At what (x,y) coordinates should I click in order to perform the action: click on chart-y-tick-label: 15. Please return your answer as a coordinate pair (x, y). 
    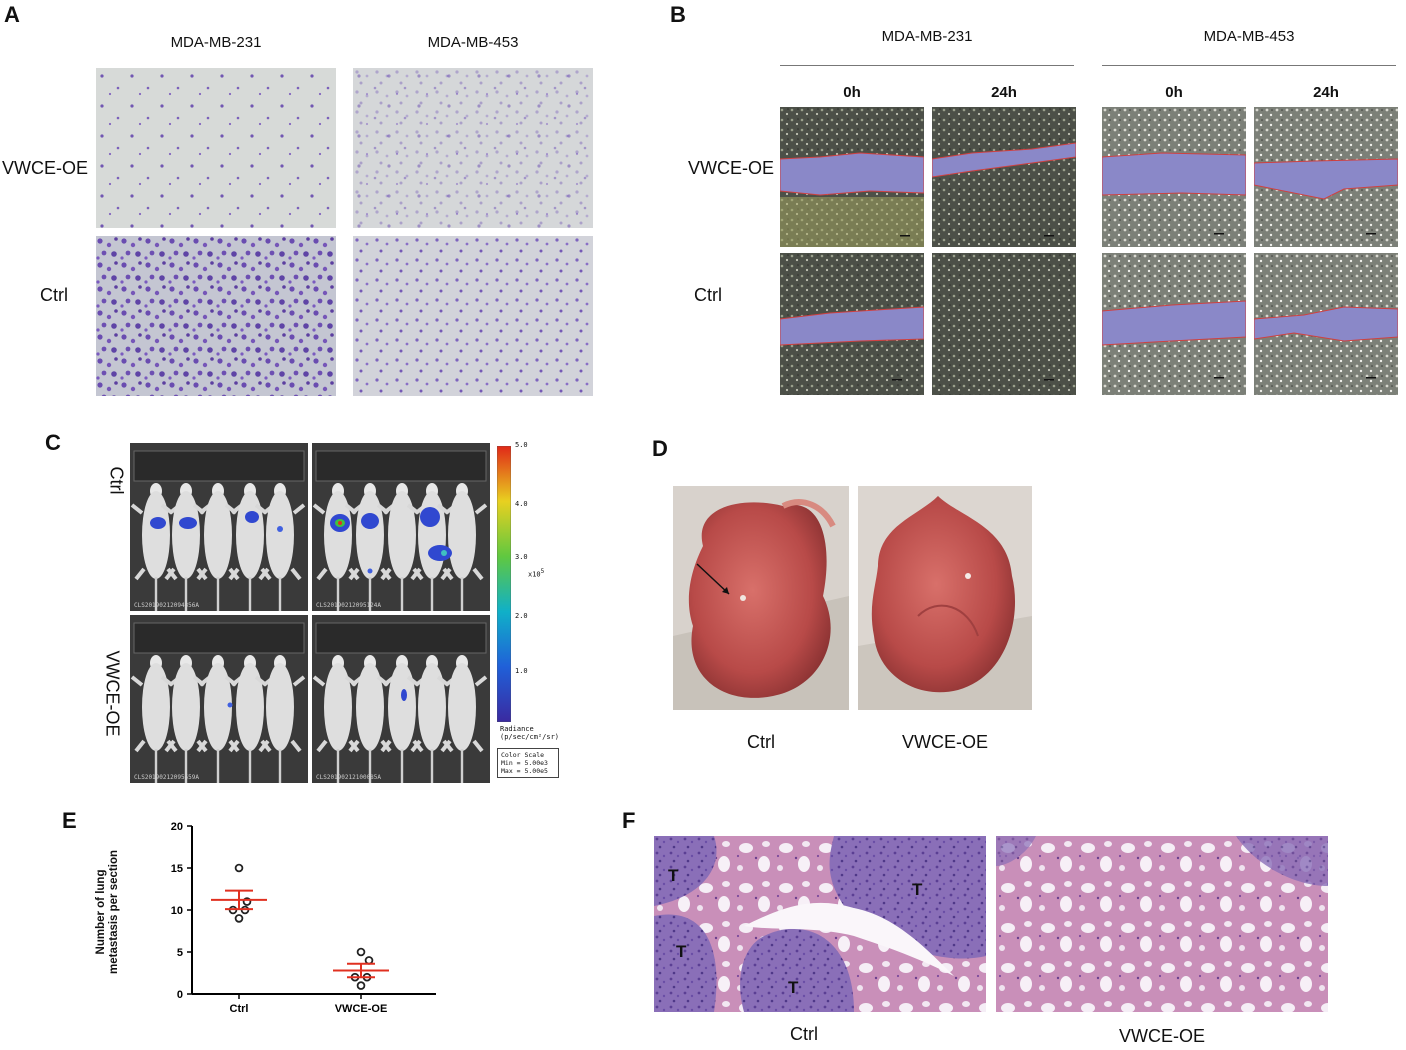
    Looking at the image, I should click on (177, 869).